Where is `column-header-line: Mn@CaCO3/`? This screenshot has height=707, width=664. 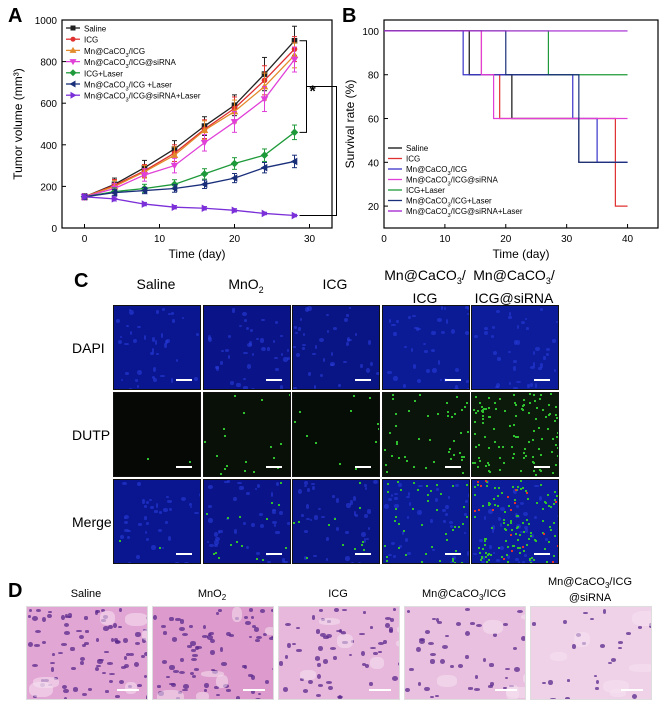
column-header-line: Mn@CaCO3/ is located at coordinates (514, 276).